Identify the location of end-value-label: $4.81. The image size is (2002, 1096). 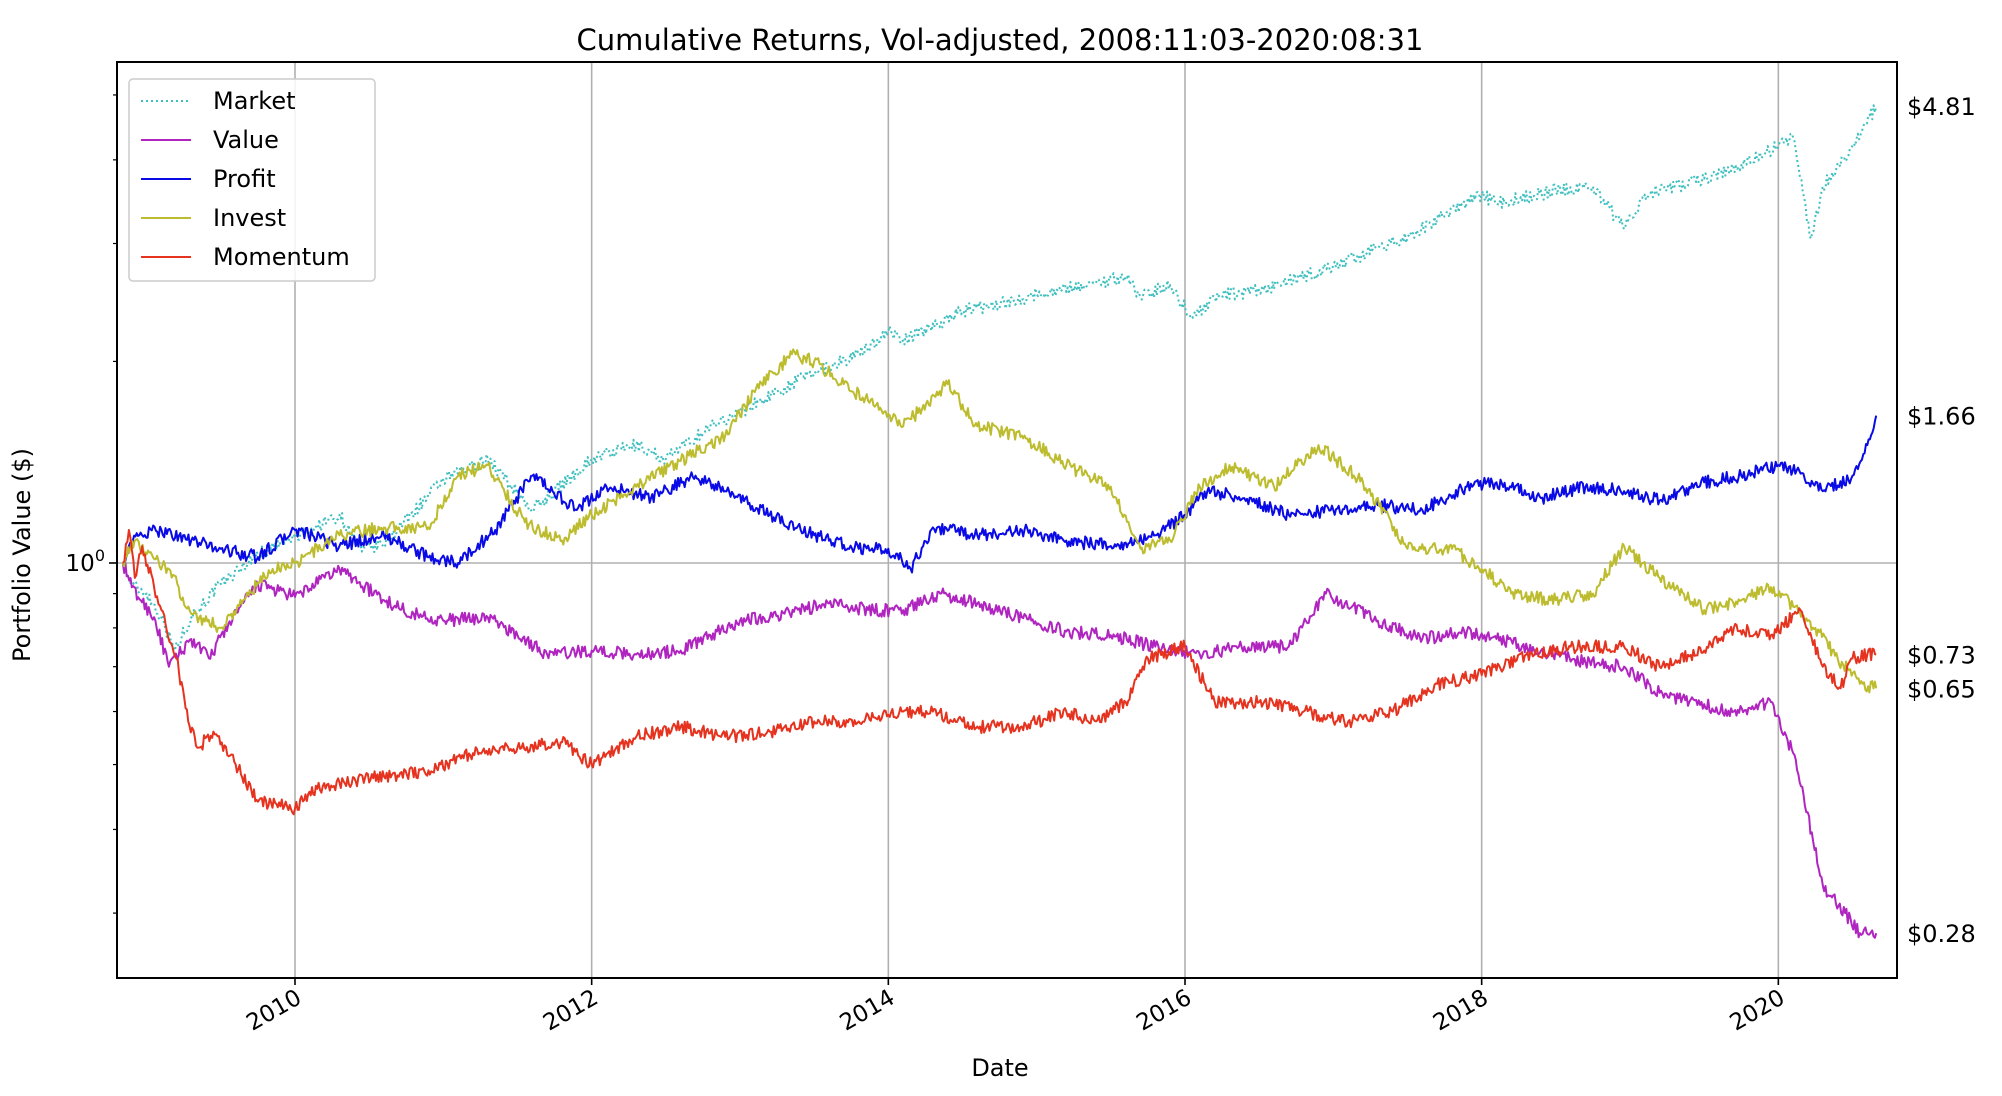
(1941, 107).